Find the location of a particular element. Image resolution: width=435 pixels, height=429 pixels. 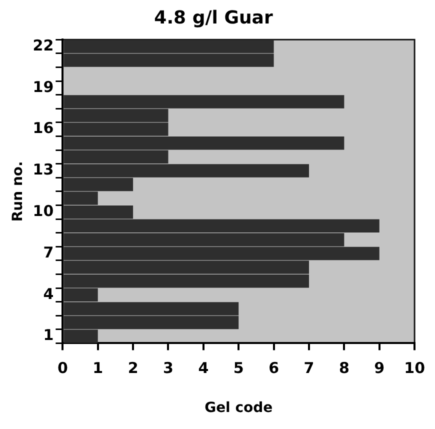

x-tick-label: 2 is located at coordinates (133, 368).